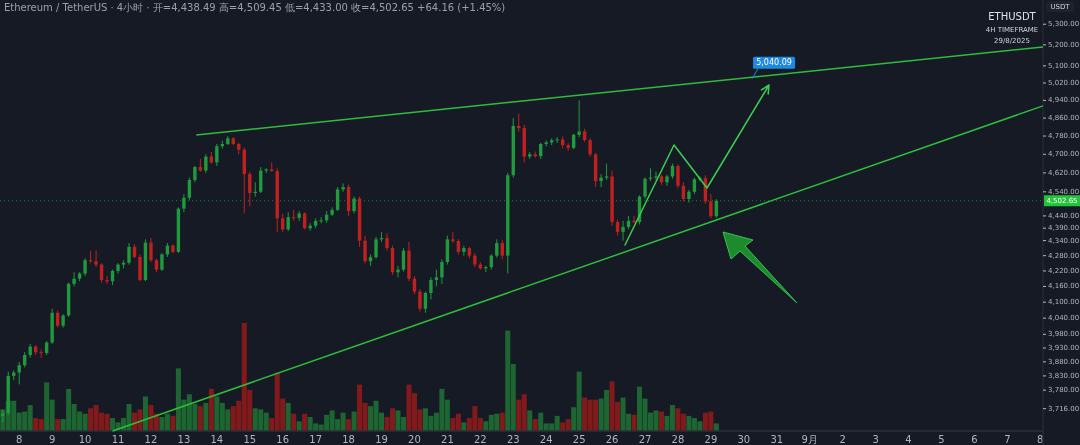 This screenshot has height=445, width=1080. Describe the element at coordinates (941, 439) in the screenshot. I see `x-tick-label: 5` at that location.